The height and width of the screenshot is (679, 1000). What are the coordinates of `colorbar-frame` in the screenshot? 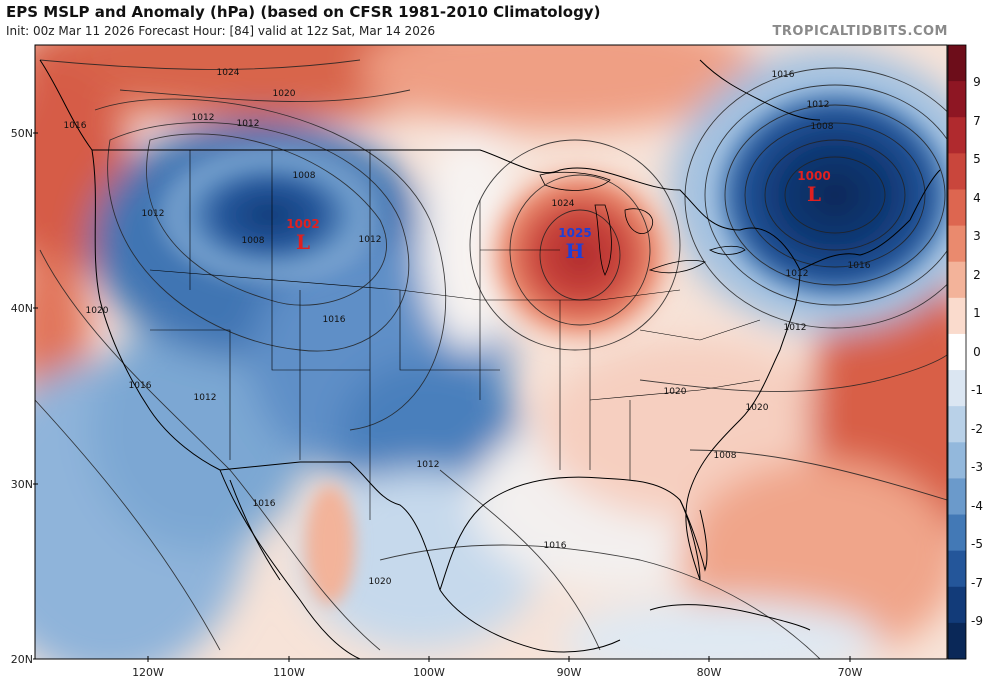 It's located at (957, 352).